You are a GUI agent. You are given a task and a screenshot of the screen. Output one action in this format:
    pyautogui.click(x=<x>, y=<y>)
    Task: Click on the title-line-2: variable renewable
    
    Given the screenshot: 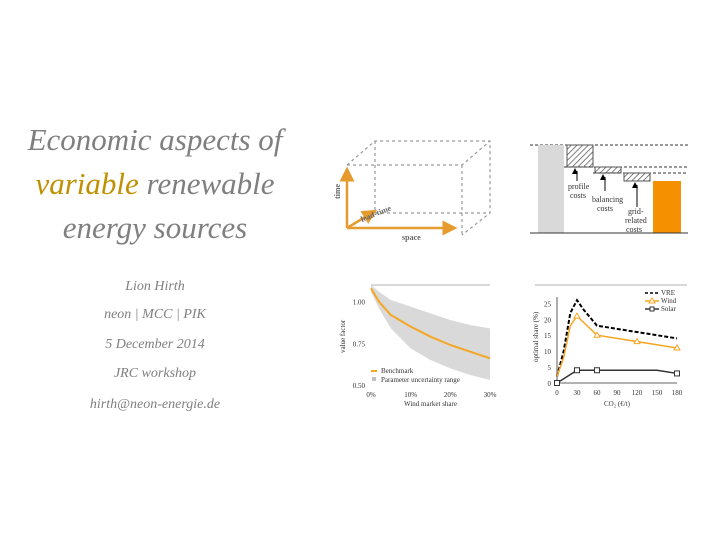 What is the action you would take?
    pyautogui.click(x=155, y=184)
    